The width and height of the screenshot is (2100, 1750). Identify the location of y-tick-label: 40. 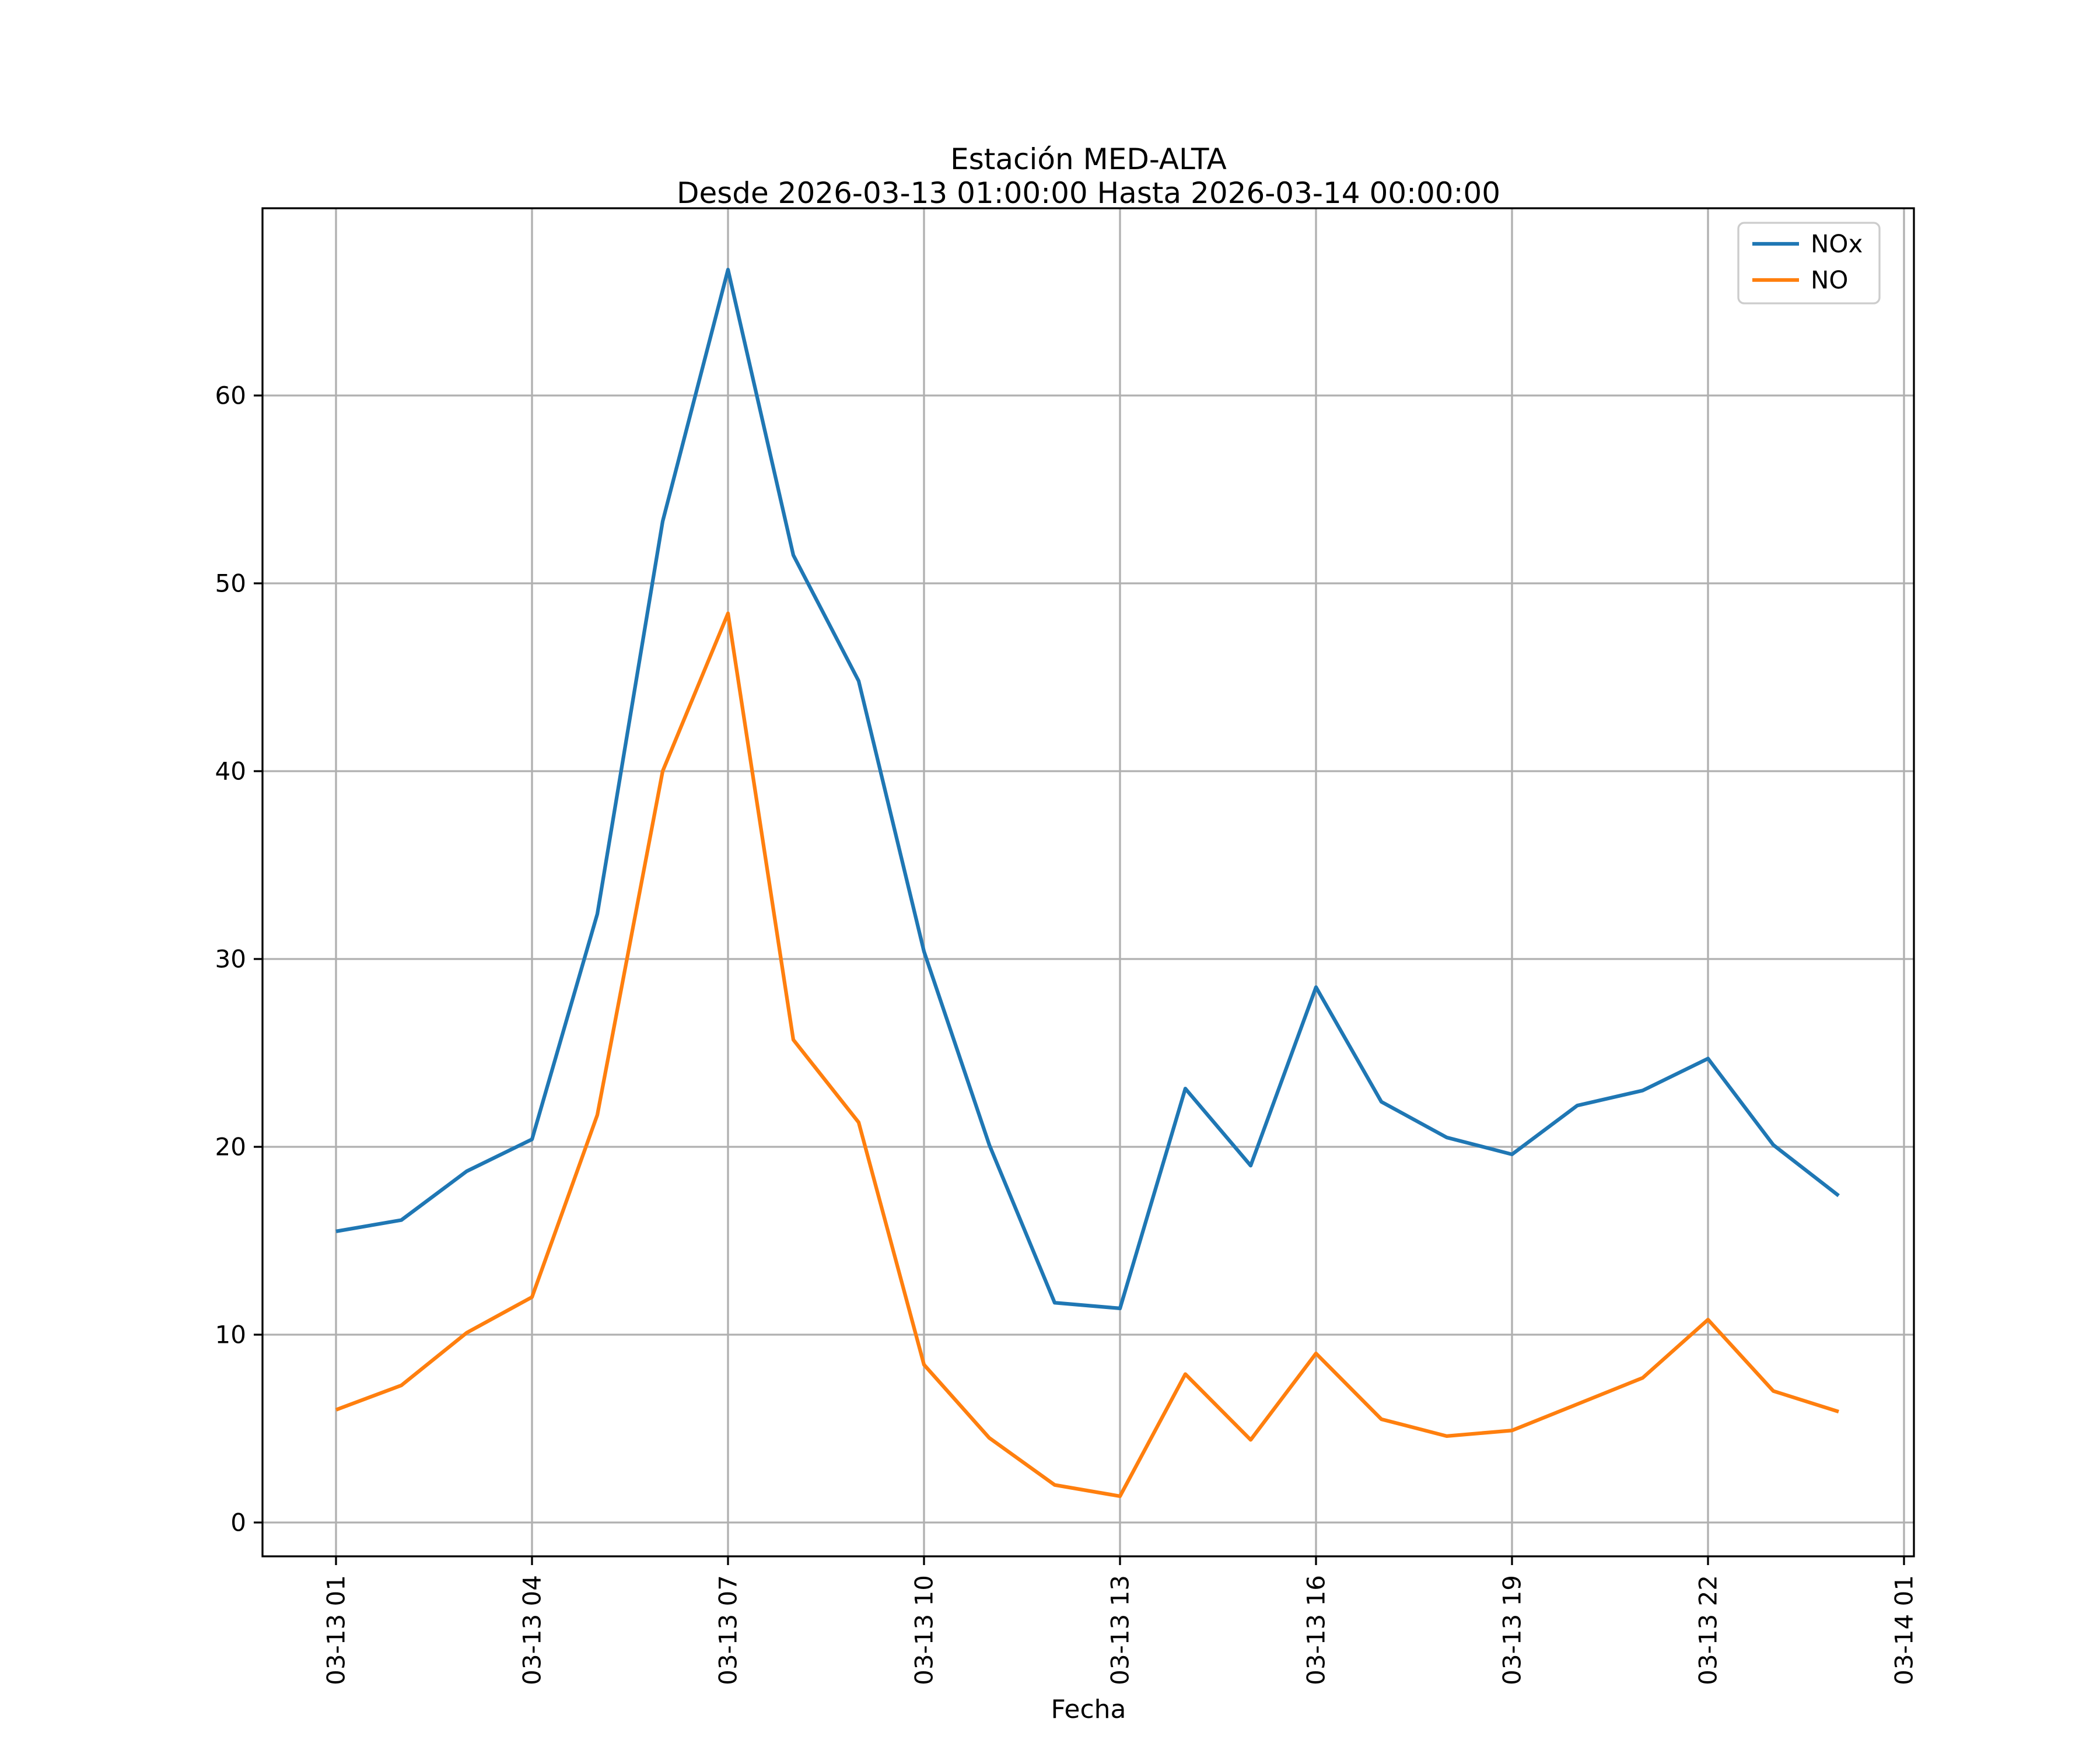
(230, 771).